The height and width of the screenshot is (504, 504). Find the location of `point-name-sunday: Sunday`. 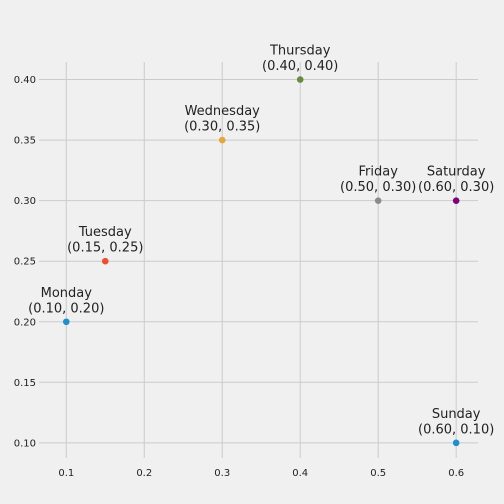

point-name-sunday: Sunday is located at coordinates (456, 414).